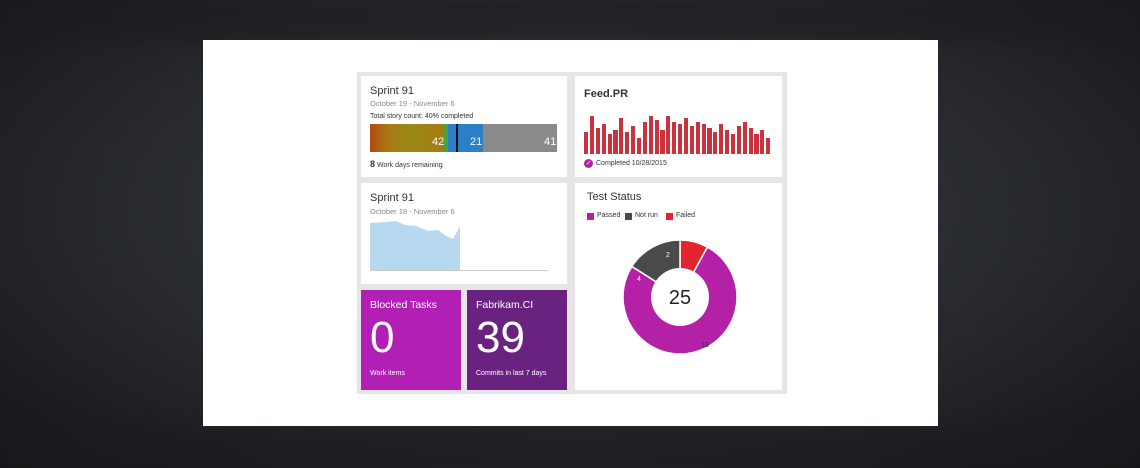 The width and height of the screenshot is (1140, 468). Describe the element at coordinates (628, 216) in the screenshot. I see `legend-notrun-swatch` at that location.